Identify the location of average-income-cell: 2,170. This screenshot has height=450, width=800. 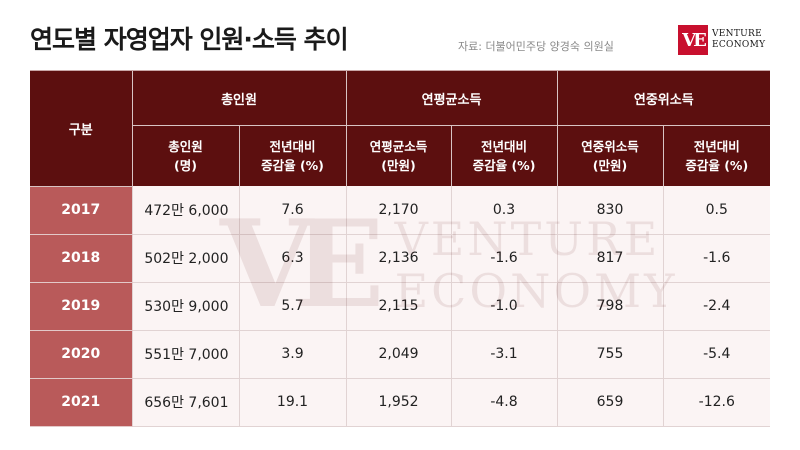
(399, 210).